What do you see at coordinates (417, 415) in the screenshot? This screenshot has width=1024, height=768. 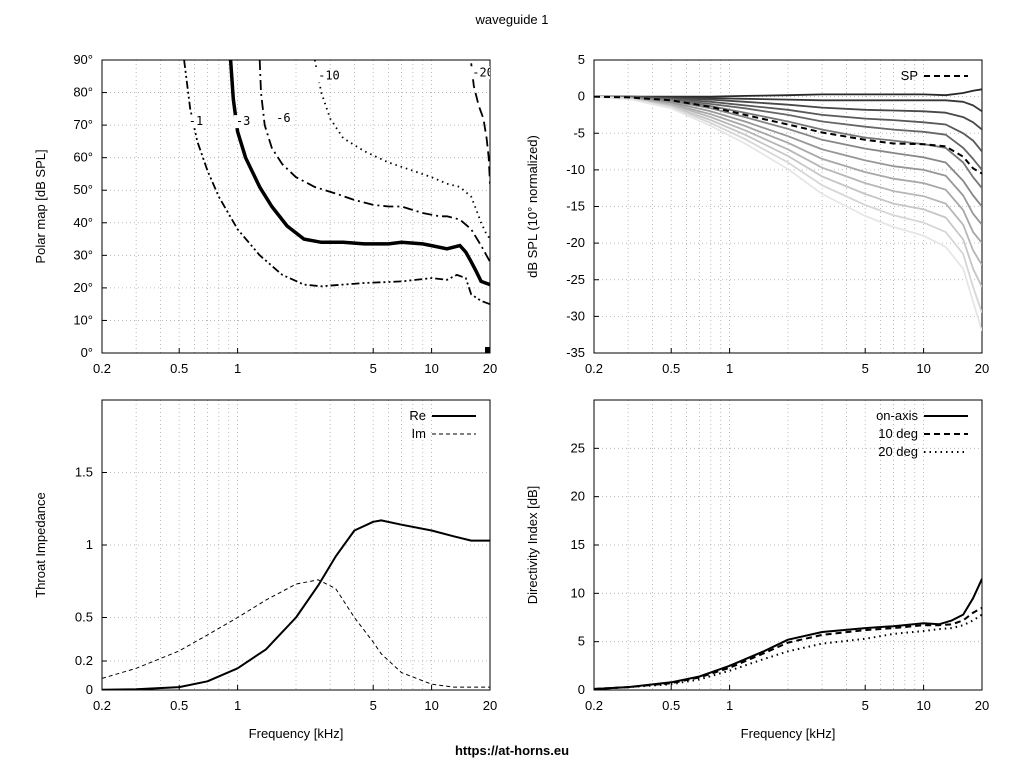 I see `legend-label: Re` at bounding box center [417, 415].